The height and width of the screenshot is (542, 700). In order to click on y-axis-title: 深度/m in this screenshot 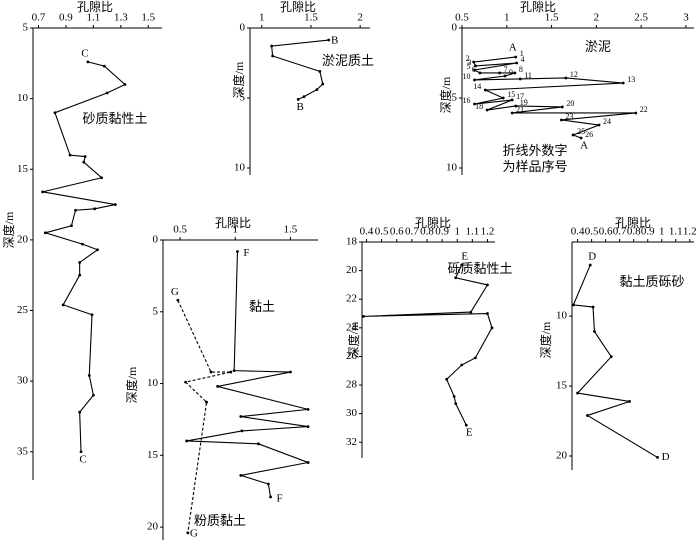, I will do `click(8, 229)`.